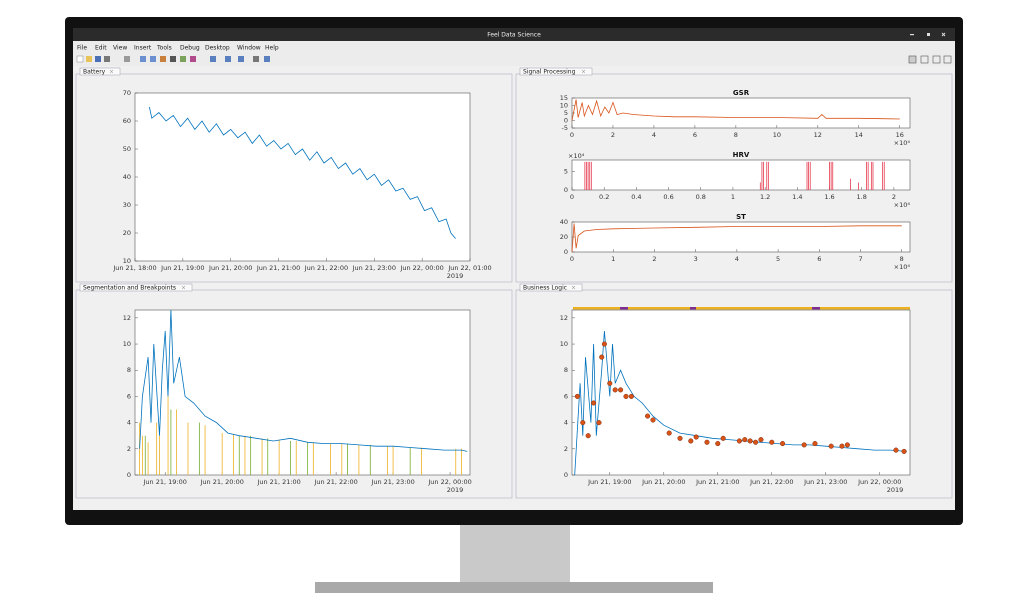 This screenshot has width=1024, height=605. What do you see at coordinates (249, 48) in the screenshot?
I see `menu-item: Window` at bounding box center [249, 48].